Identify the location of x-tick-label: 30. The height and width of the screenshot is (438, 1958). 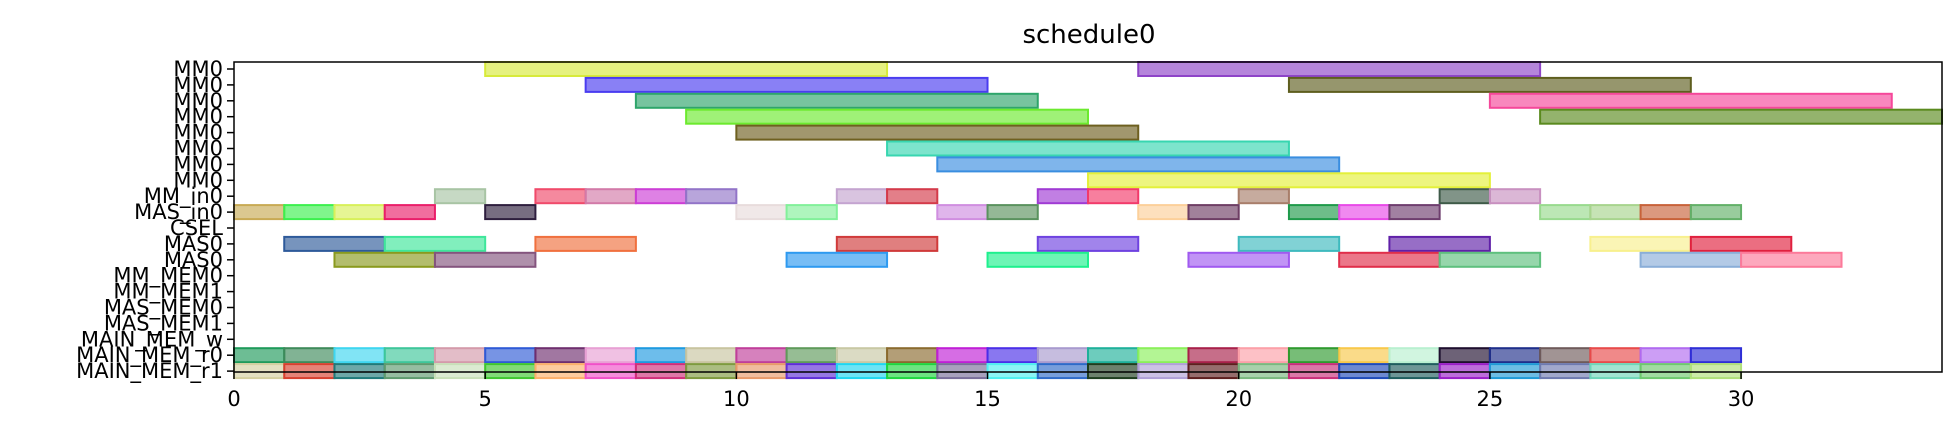
(1741, 399).